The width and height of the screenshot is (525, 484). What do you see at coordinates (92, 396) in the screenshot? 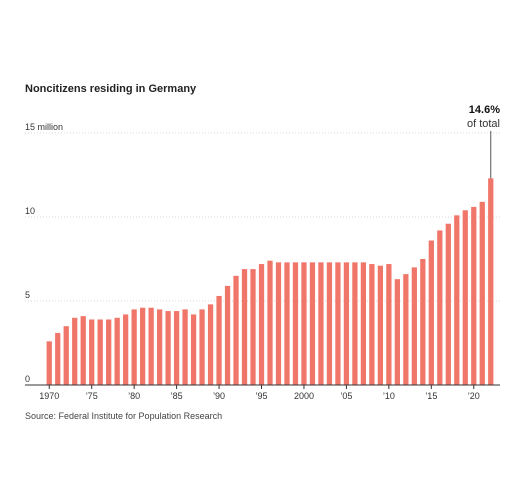
I see `x-tick-label: ’75` at bounding box center [92, 396].